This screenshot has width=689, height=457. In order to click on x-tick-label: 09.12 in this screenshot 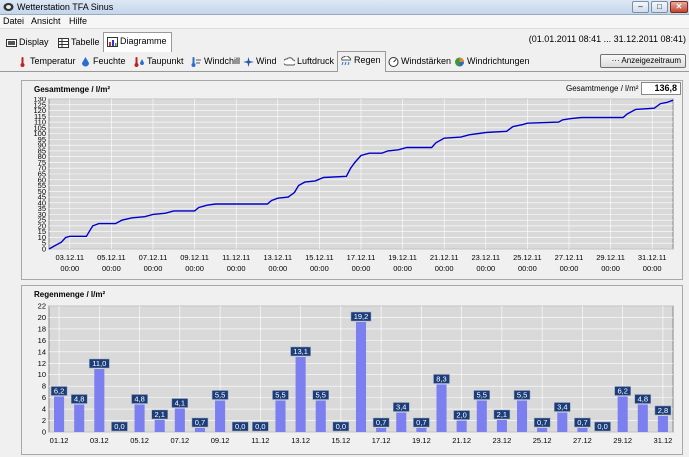, I will do `click(220, 440)`.